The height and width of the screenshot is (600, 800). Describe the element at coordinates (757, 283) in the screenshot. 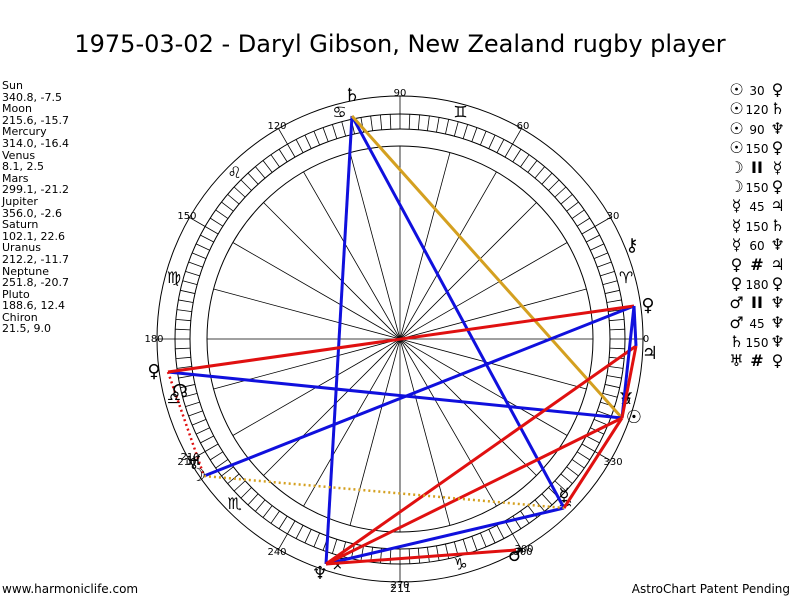

I see `aspect-row: ♀ 180 ♀` at that location.